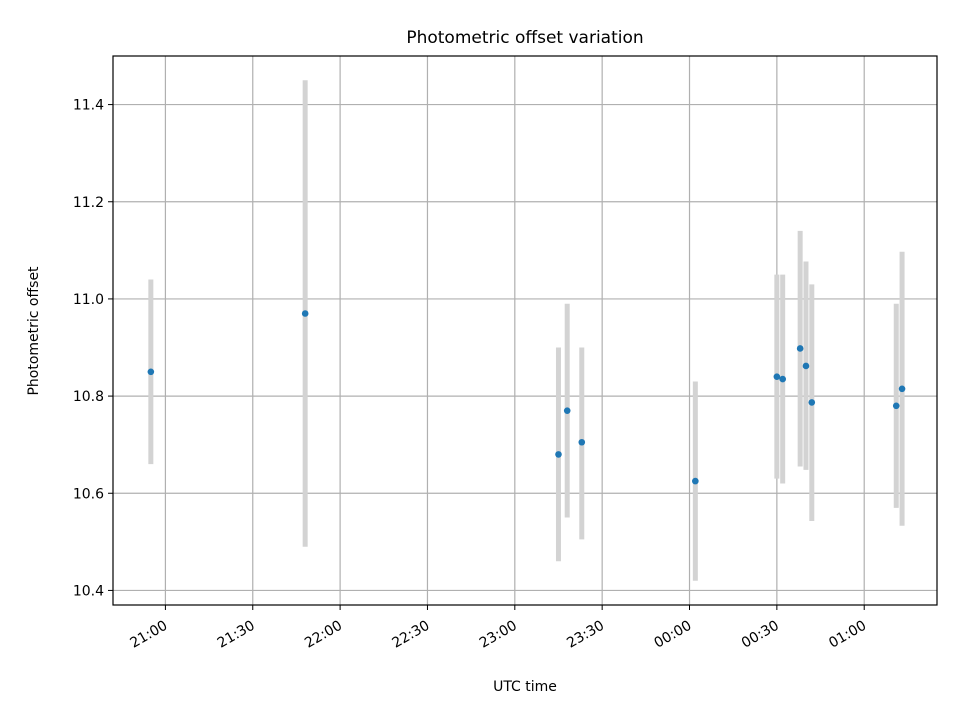  I want to click on chart-title: Photometric offset variation, so click(524, 38).